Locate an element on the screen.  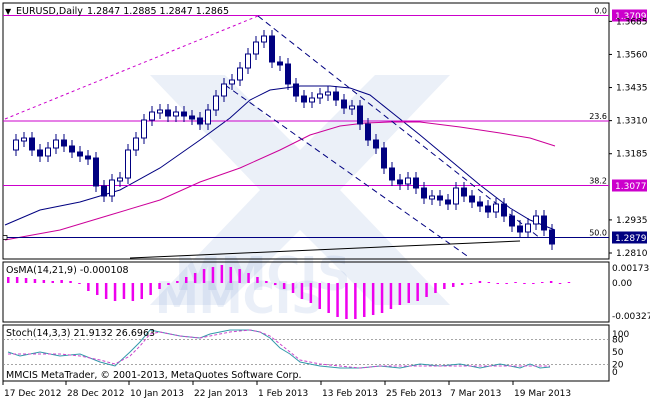
stoch-panel is located at coordinates (306, 353).